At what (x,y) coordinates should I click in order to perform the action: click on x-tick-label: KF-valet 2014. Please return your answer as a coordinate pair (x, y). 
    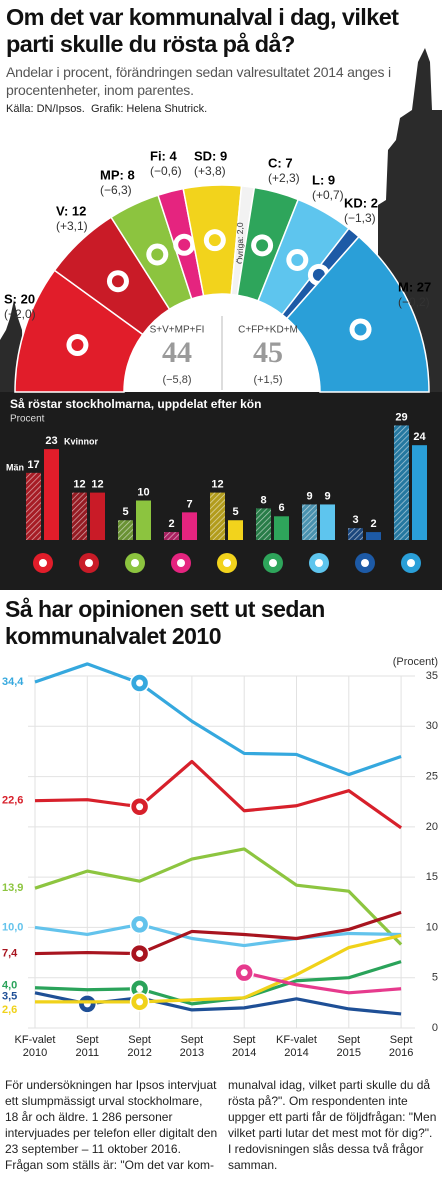
    Looking at the image, I should click on (296, 1046).